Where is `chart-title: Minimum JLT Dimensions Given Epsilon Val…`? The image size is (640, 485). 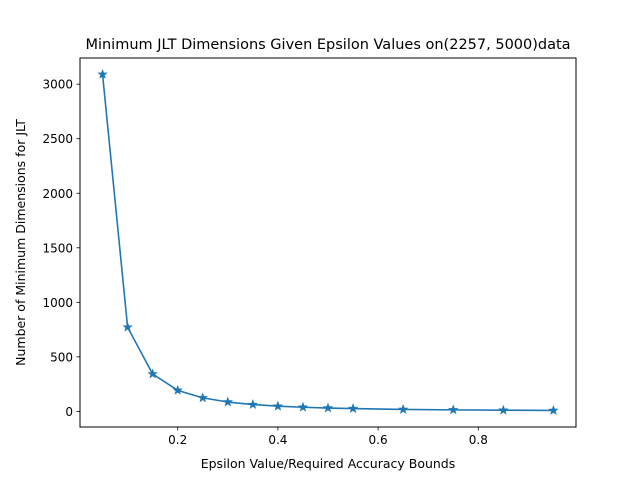
chart-title: Minimum JLT Dimensions Given Epsilon Val… is located at coordinates (327, 45).